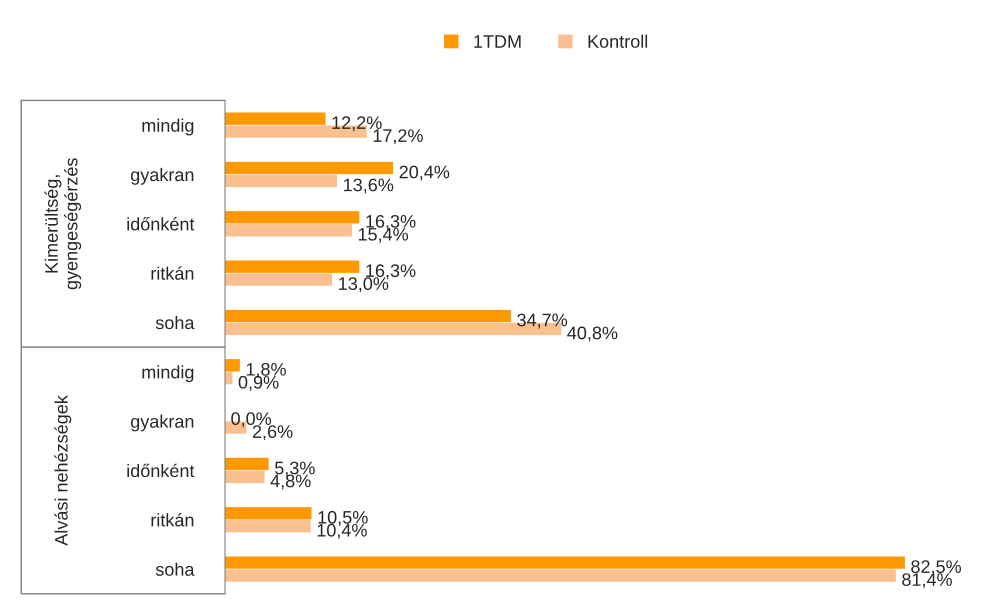 The width and height of the screenshot is (993, 609). I want to click on data-label: 5,3%, so click(294, 469).